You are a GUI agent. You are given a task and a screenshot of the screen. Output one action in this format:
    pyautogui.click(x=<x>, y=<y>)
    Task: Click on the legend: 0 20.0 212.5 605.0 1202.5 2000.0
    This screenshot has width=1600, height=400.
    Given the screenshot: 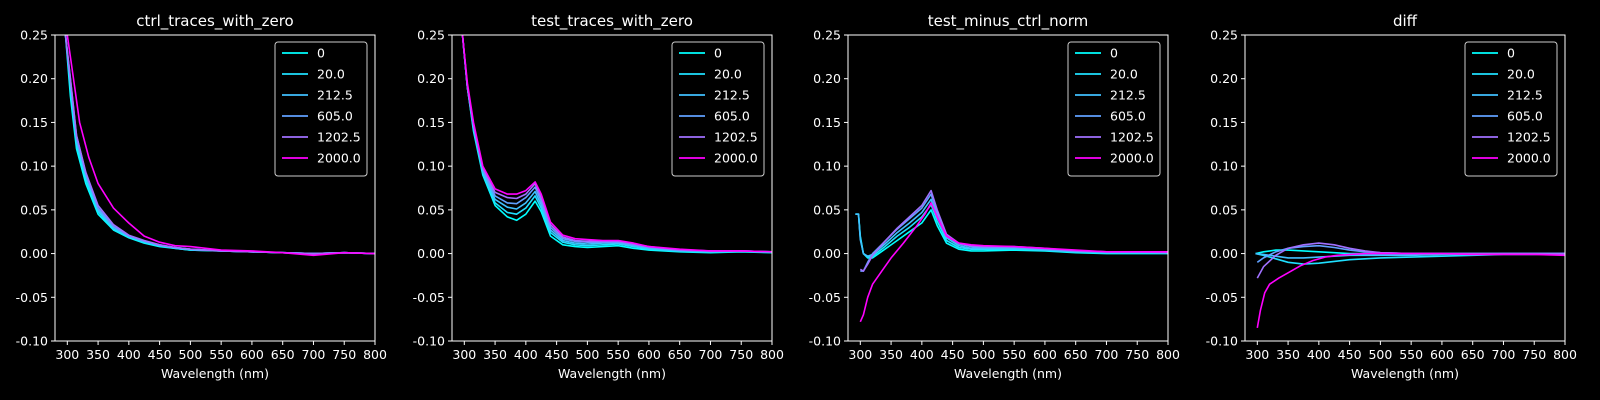 What is the action you would take?
    pyautogui.click(x=1114, y=109)
    